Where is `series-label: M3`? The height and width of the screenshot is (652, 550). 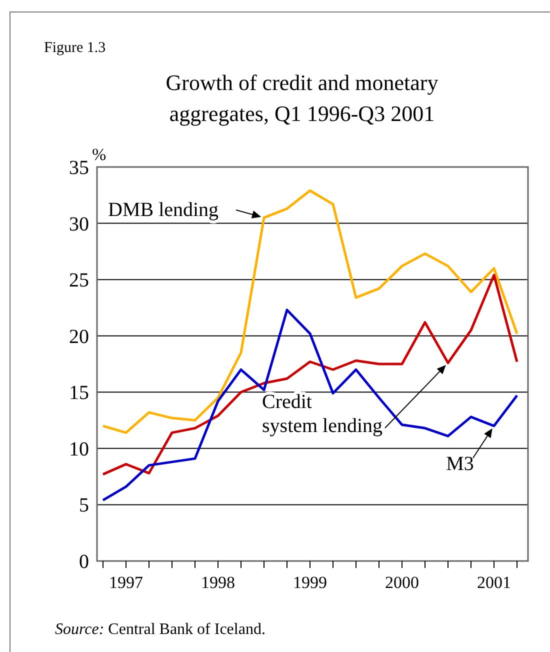 series-label: M3 is located at coordinates (460, 464).